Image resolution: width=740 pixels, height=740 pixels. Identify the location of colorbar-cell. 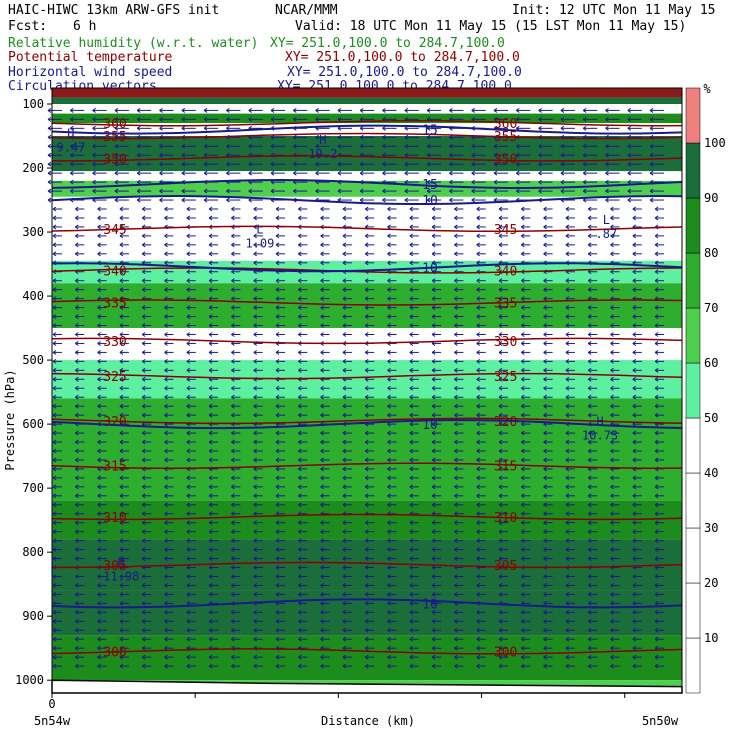
(693, 445).